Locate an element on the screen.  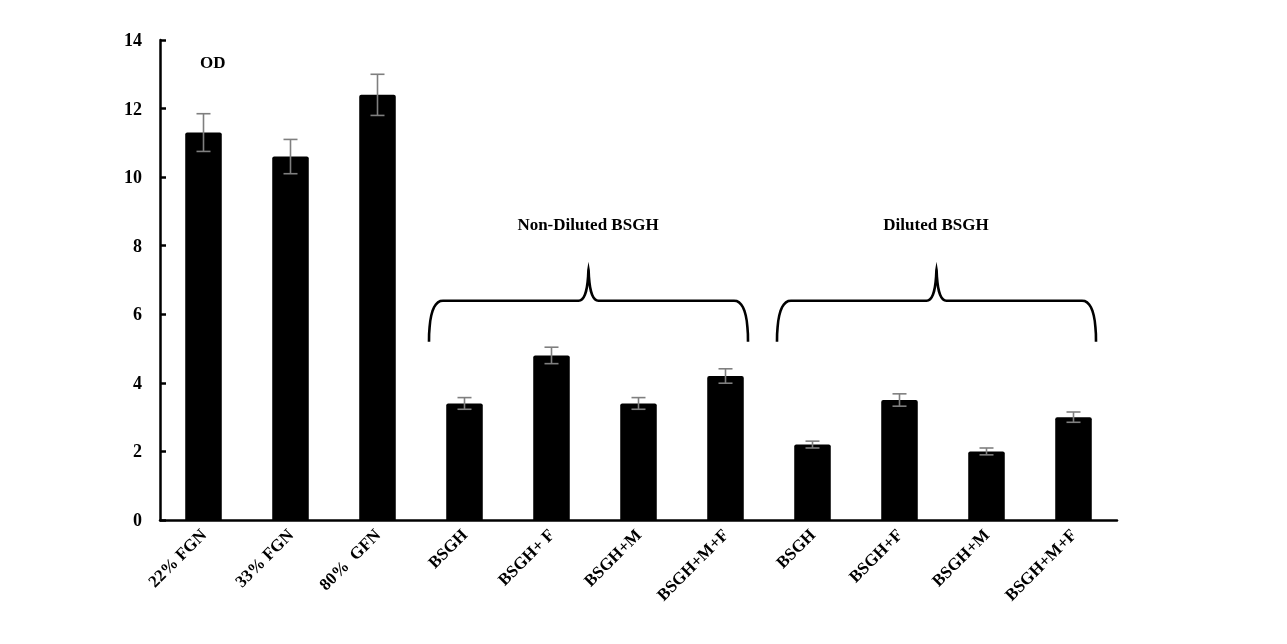
y-tick-label: 6 is located at coordinates (137, 314).